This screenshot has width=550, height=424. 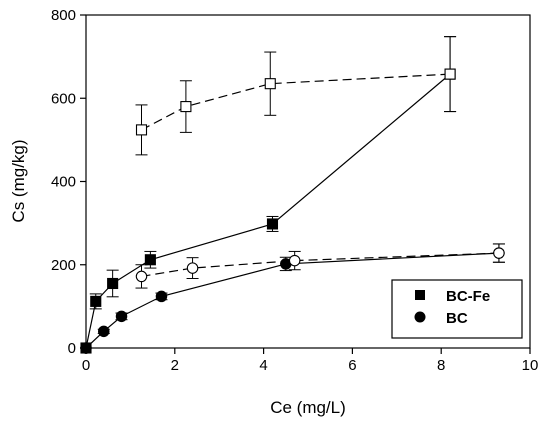 What do you see at coordinates (457, 318) in the screenshot?
I see `legend-label-bc: BC` at bounding box center [457, 318].